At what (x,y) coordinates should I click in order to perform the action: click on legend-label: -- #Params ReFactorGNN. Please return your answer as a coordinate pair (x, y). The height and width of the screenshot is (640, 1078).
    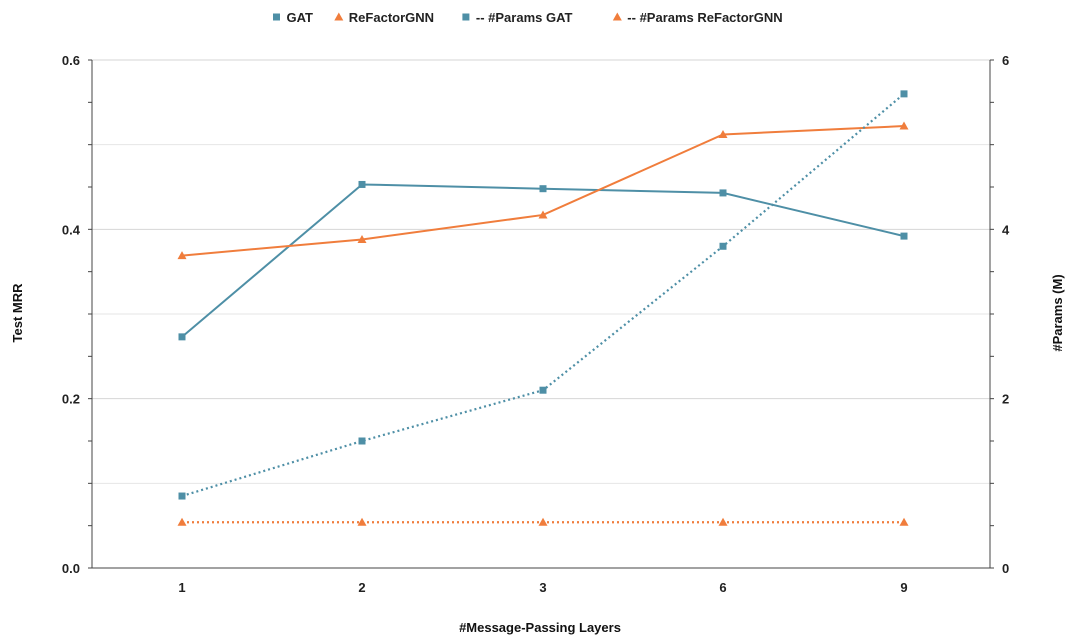
    Looking at the image, I should click on (704, 17).